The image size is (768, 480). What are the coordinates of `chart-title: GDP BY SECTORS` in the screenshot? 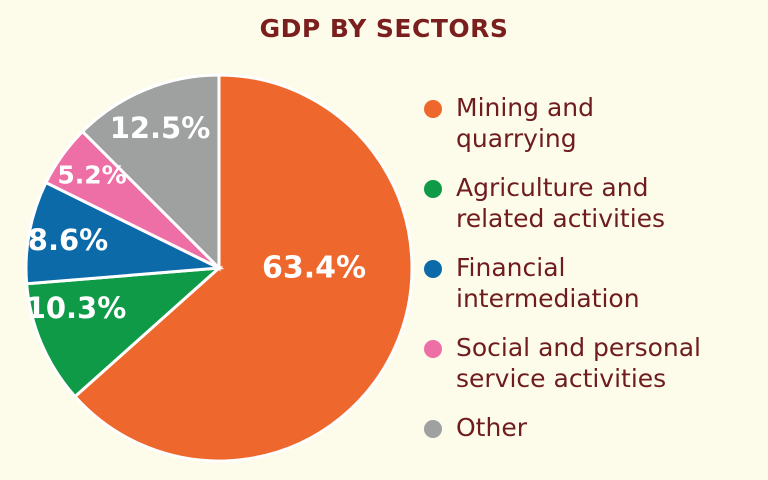 It's located at (384, 28).